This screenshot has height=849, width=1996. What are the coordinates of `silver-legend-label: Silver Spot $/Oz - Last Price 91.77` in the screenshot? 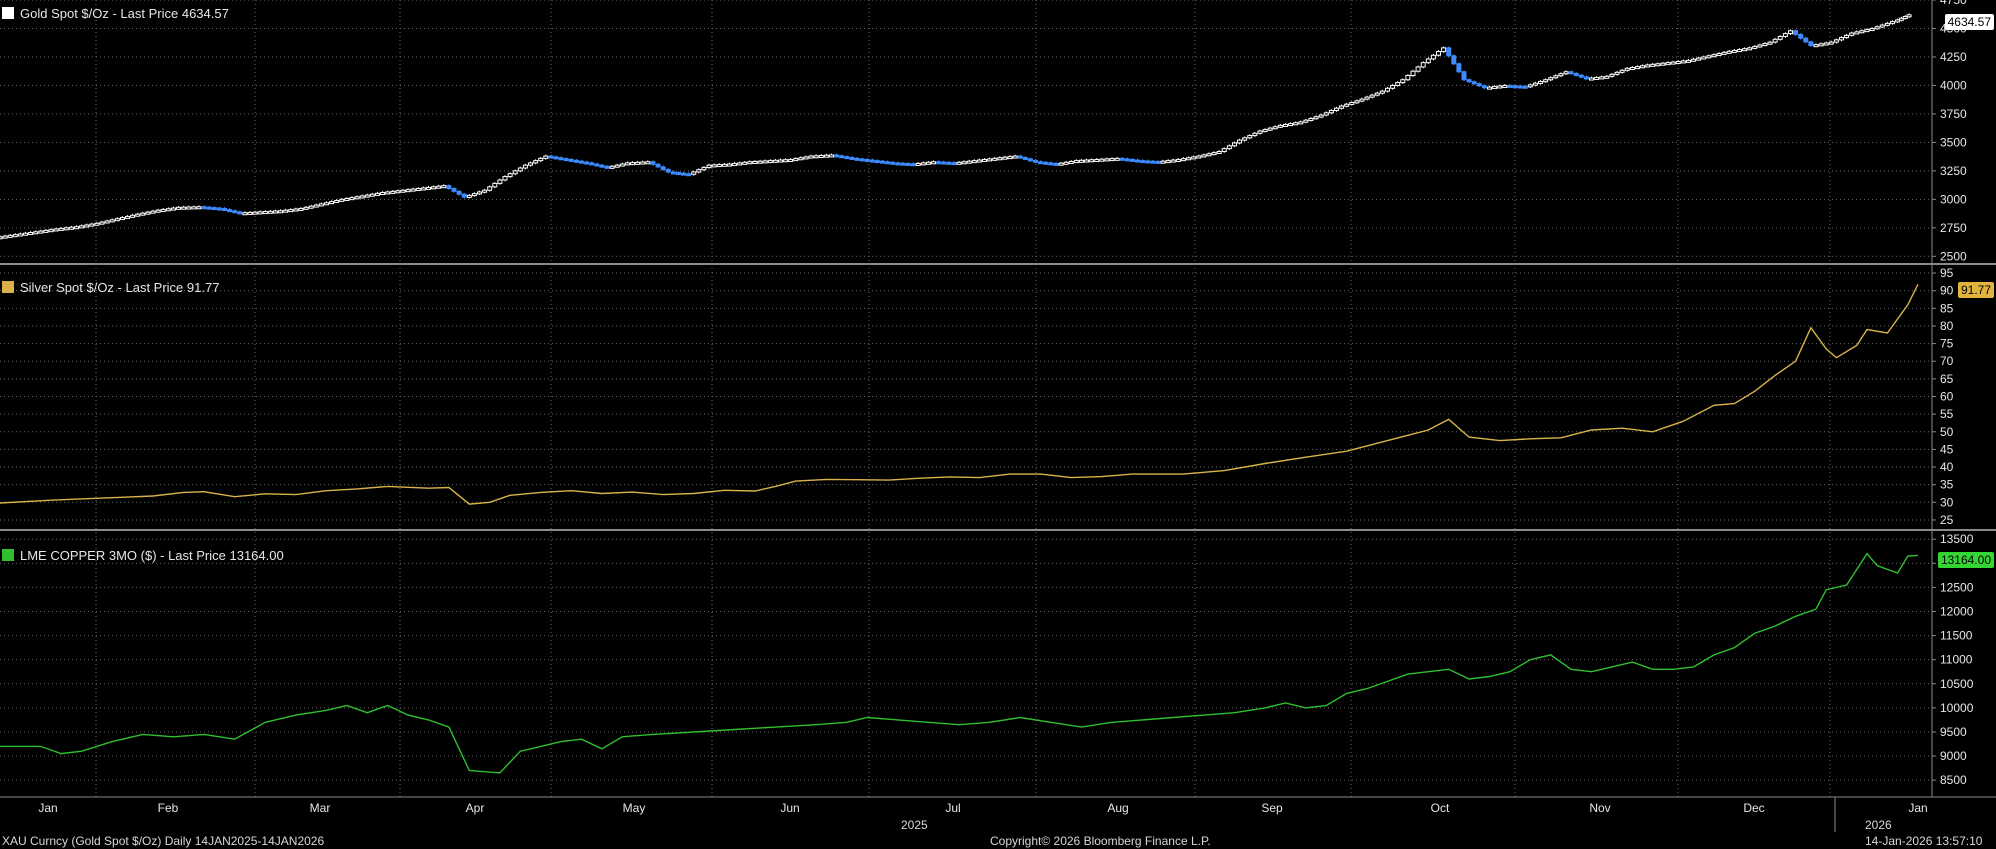 It's located at (120, 287).